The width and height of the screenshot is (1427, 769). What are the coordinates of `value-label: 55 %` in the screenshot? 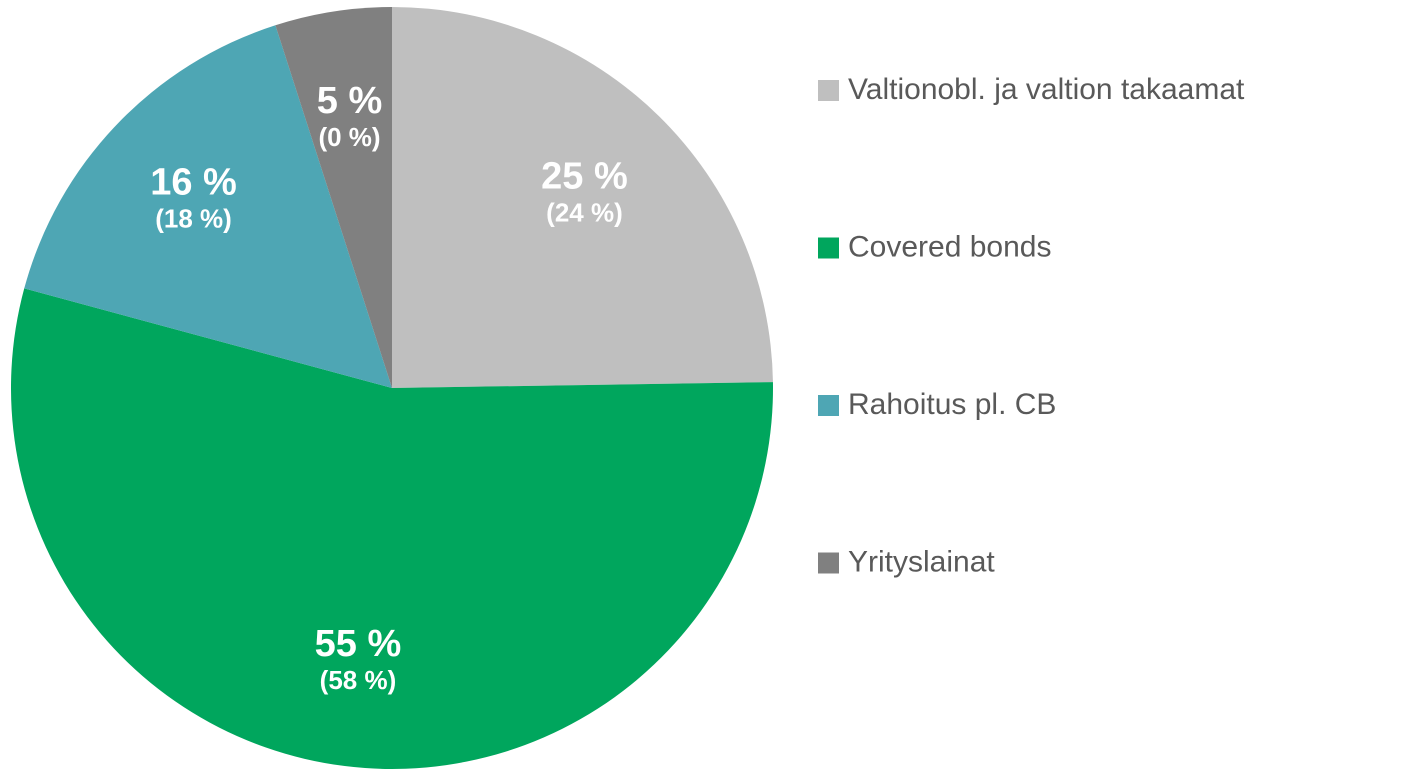 It's located at (358, 644).